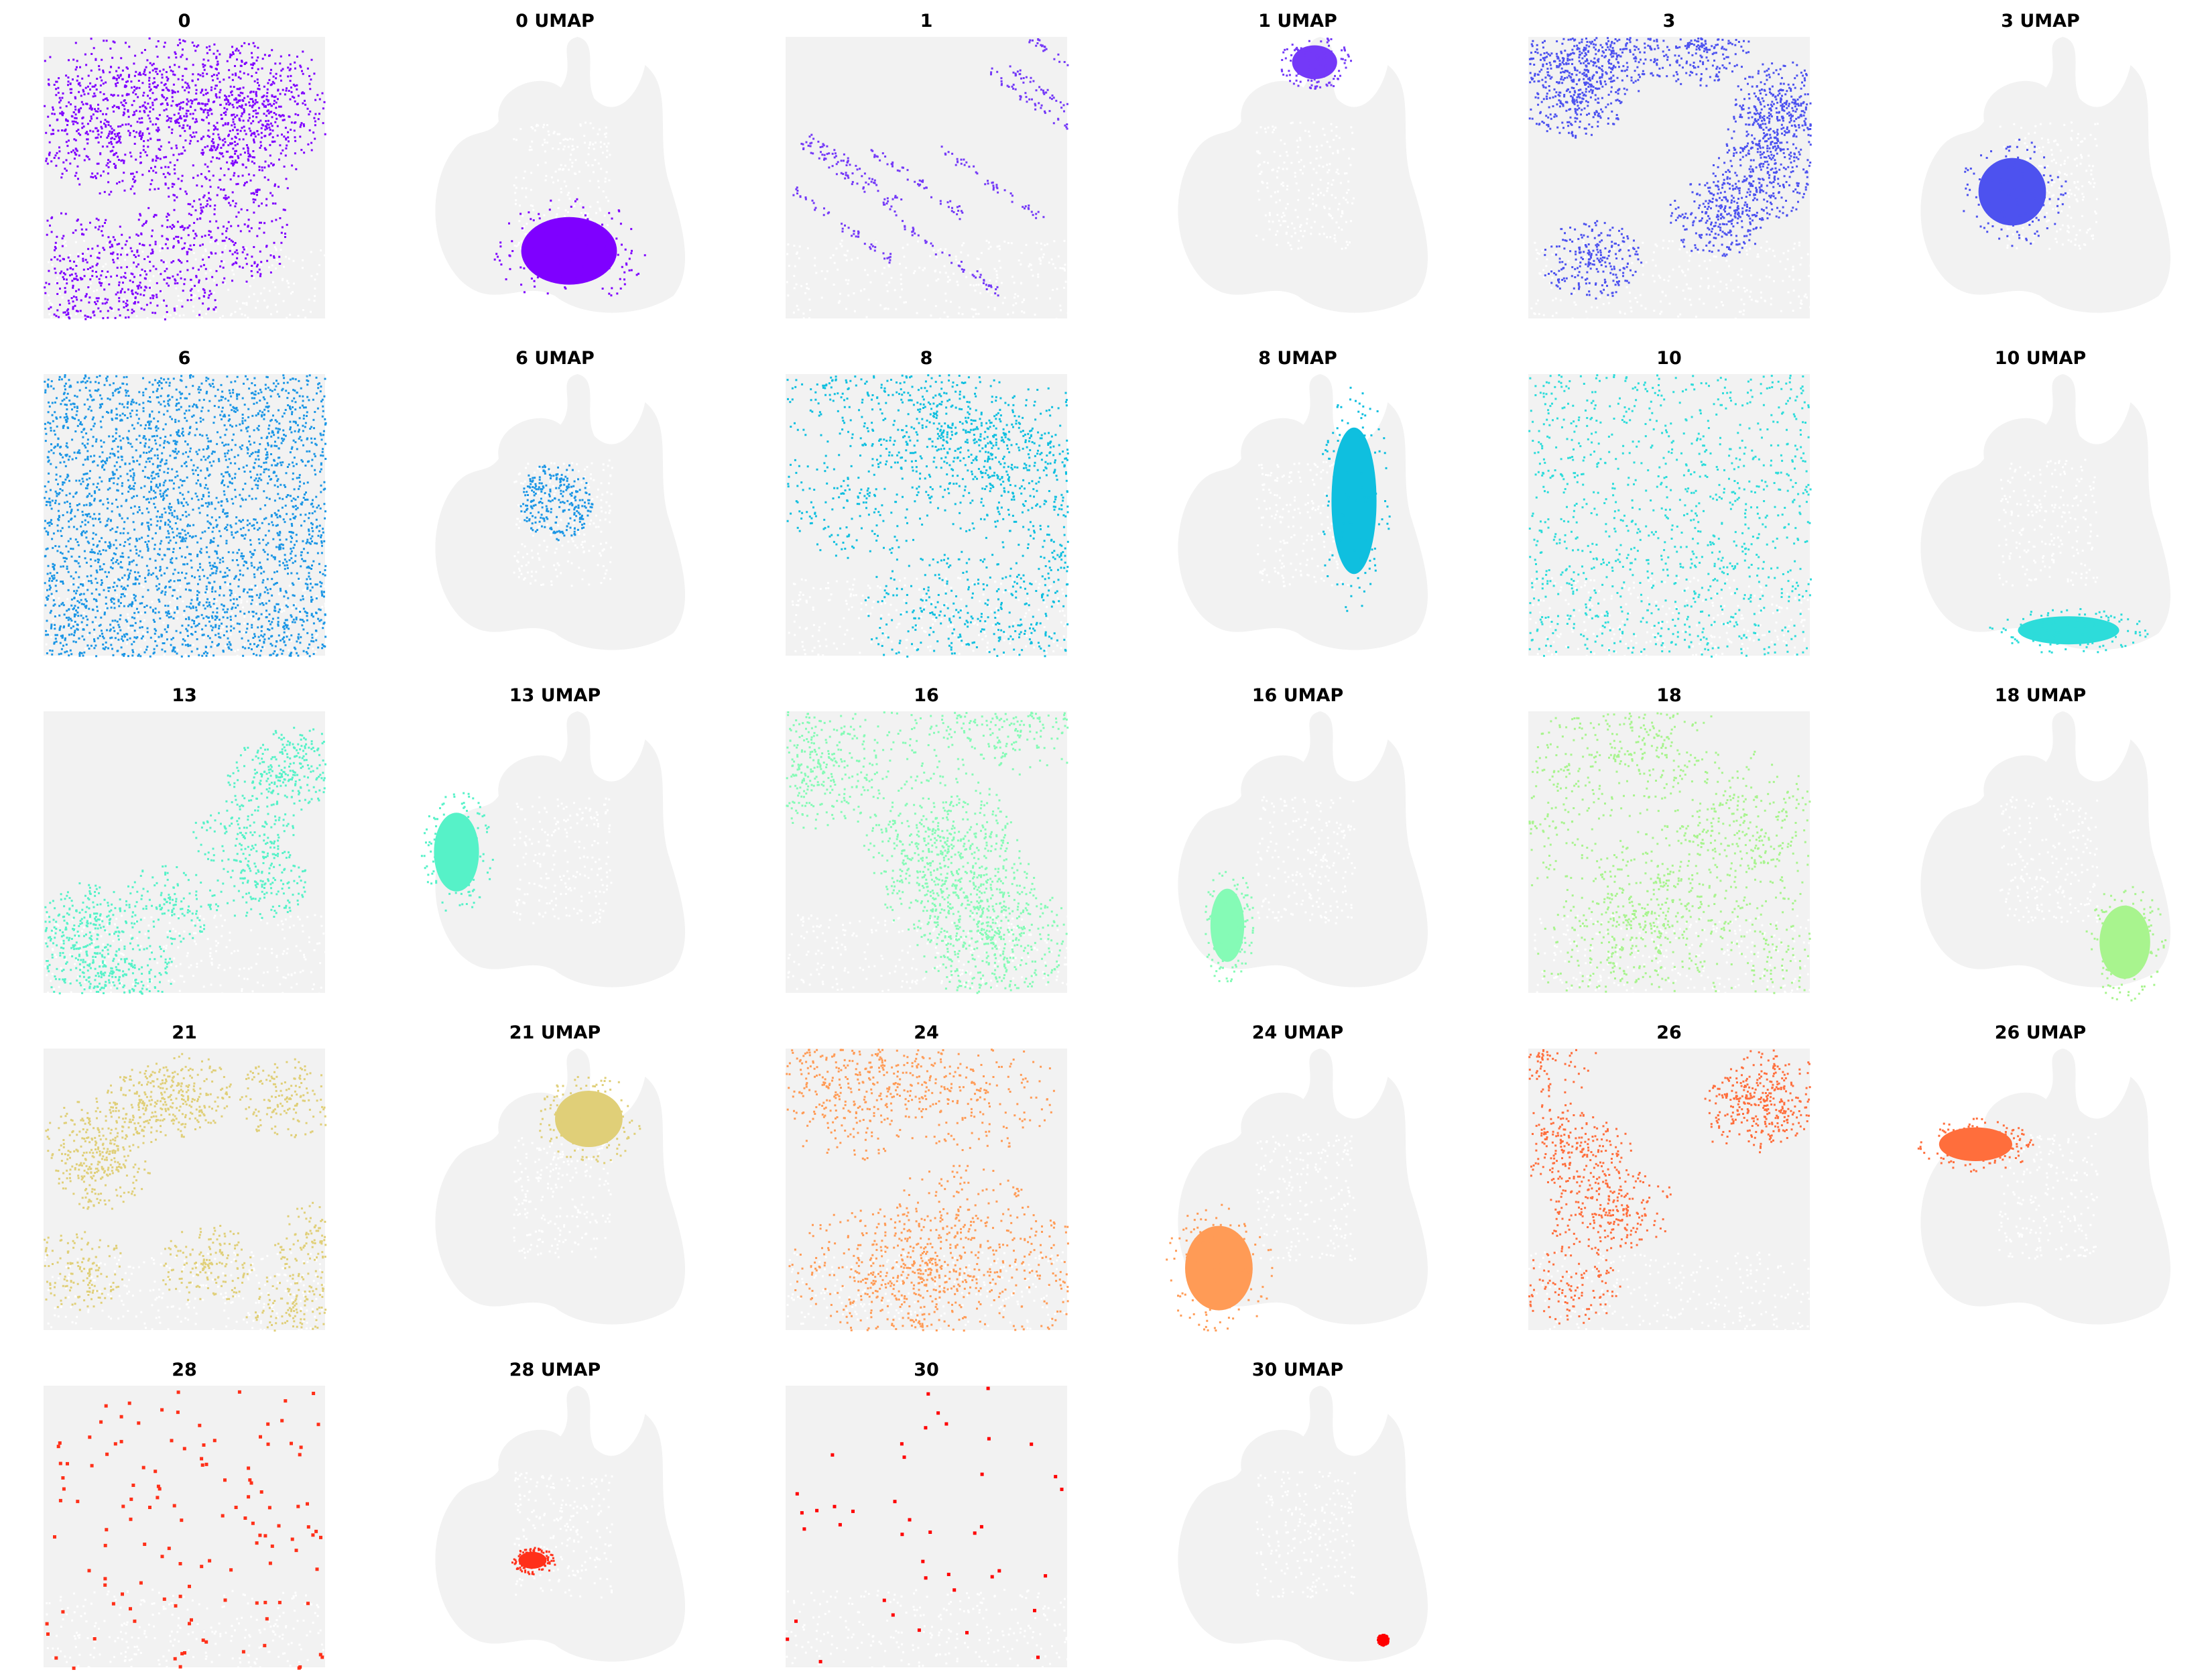 The height and width of the screenshot is (1676, 2212). Describe the element at coordinates (555, 358) in the screenshot. I see `umap-title-6: 6 UMAP` at that location.